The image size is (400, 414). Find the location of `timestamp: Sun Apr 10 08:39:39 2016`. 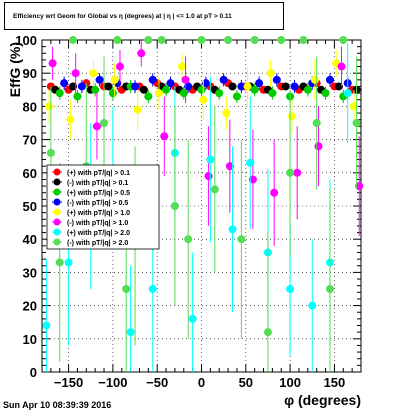

timestamp: Sun Apr 10 08:39:39 2016 is located at coordinates (57, 405).